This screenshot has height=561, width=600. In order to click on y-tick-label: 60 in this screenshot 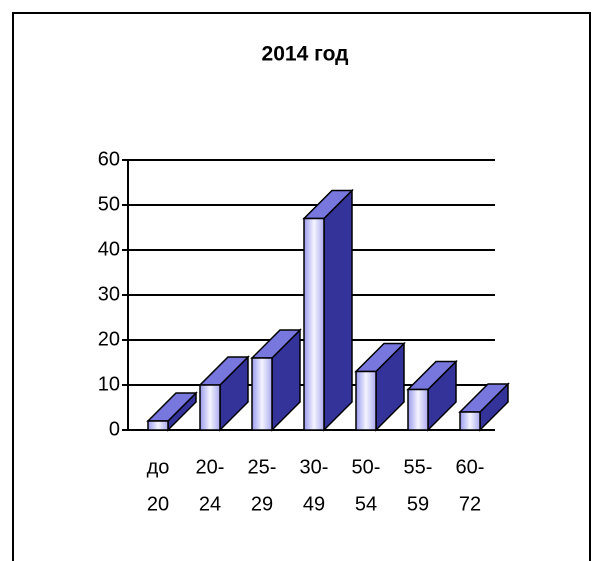, I will do `click(109, 159)`.